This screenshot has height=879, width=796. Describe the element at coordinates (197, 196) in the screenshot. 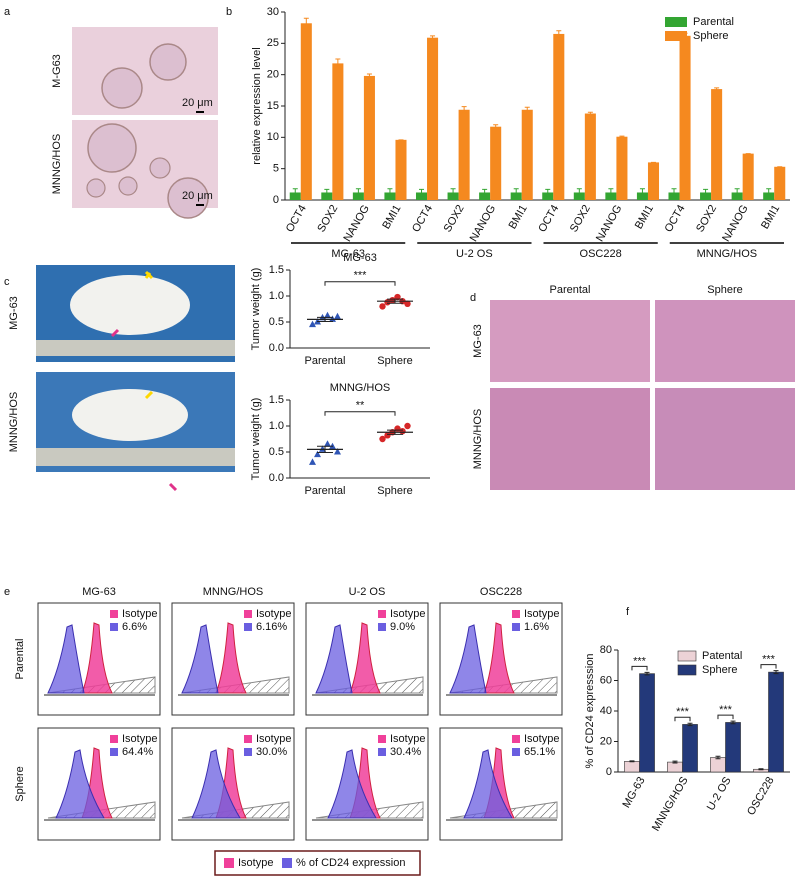

I see `scale-bar-label: 20 μm` at that location.